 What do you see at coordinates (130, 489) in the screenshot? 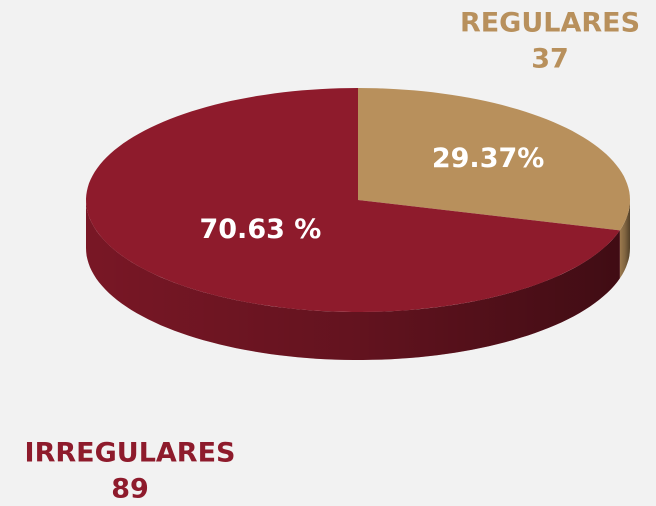
I see `count-label: 89` at bounding box center [130, 489].